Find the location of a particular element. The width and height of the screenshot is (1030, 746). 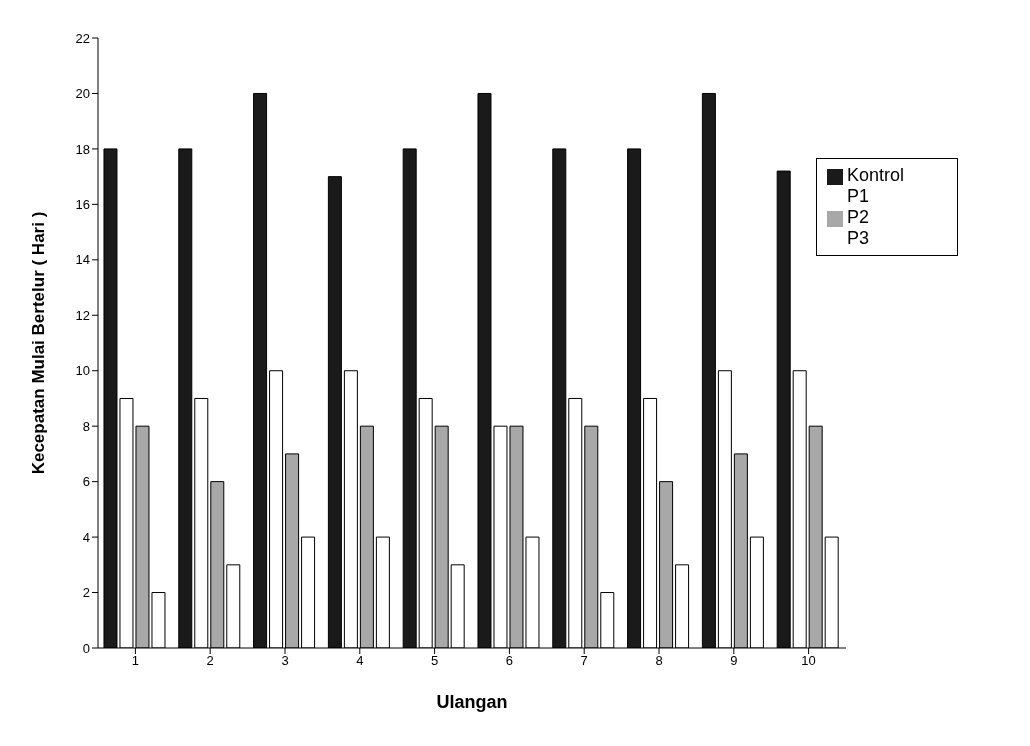

x-tick-label: 9 is located at coordinates (734, 661).